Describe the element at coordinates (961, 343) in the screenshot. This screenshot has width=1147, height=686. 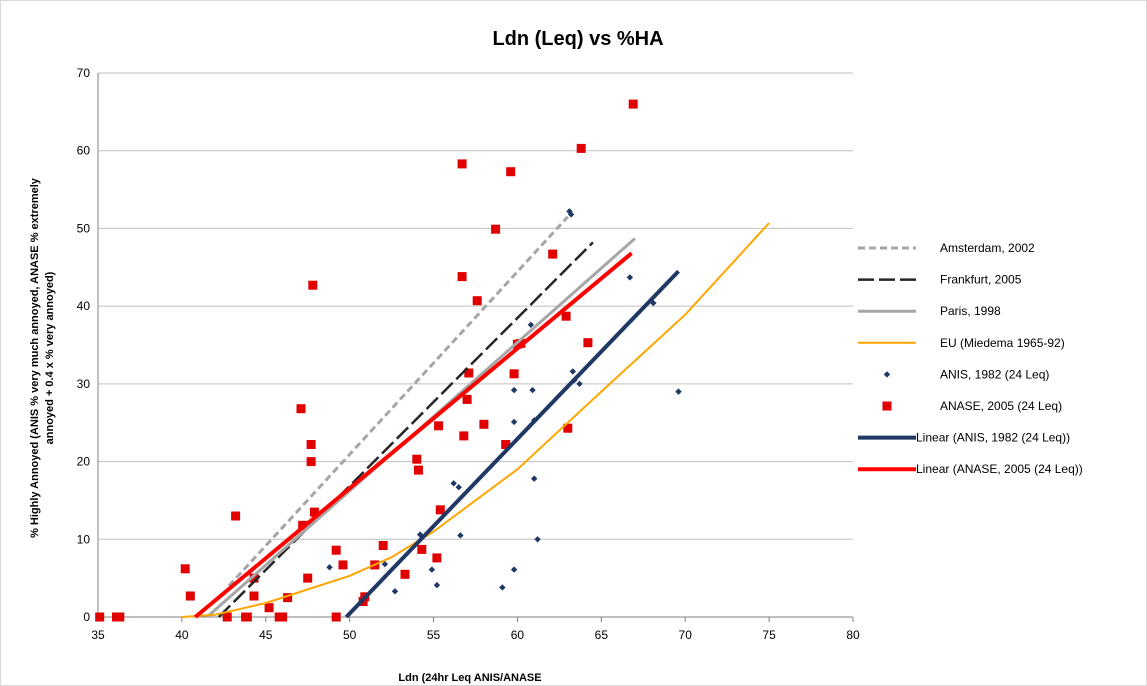
I see `legend-item-eu-miedema-1965-92: EU (Miedema 1965-92)` at that location.